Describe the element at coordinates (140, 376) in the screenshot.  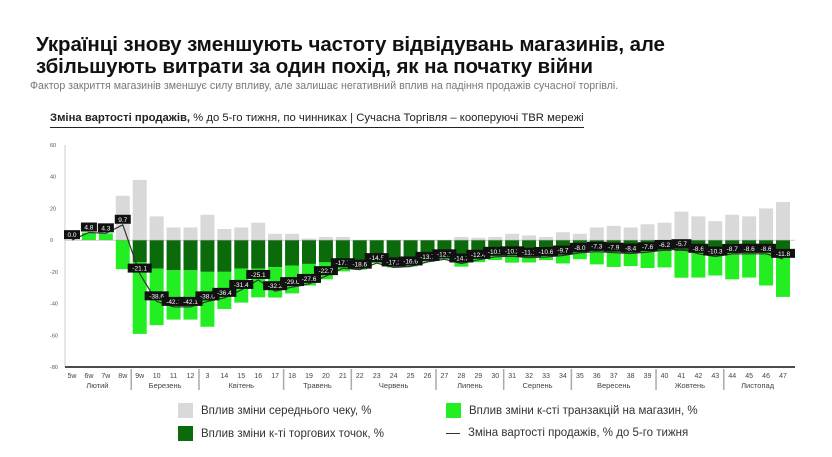
I see `x-tick-label: 9w` at that location.